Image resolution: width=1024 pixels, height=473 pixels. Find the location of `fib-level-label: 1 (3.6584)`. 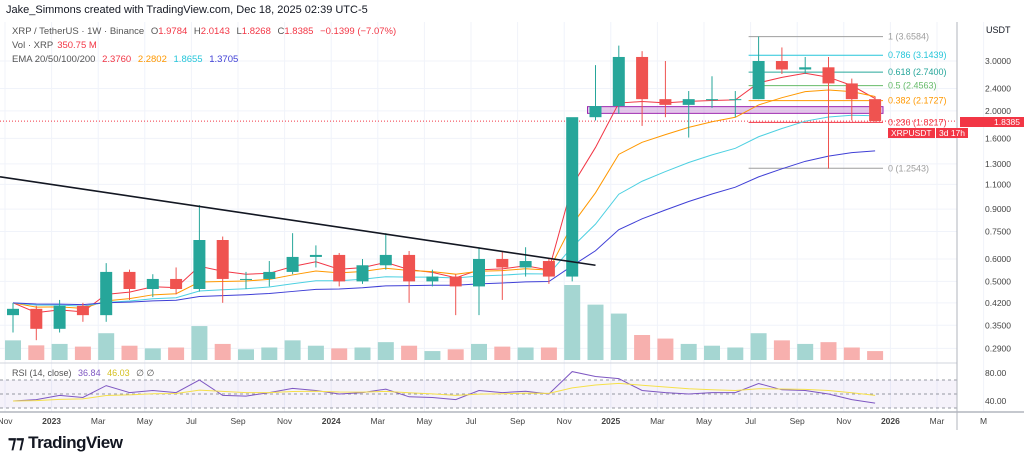

fib-level-label: 1 (3.6584) is located at coordinates (908, 37).